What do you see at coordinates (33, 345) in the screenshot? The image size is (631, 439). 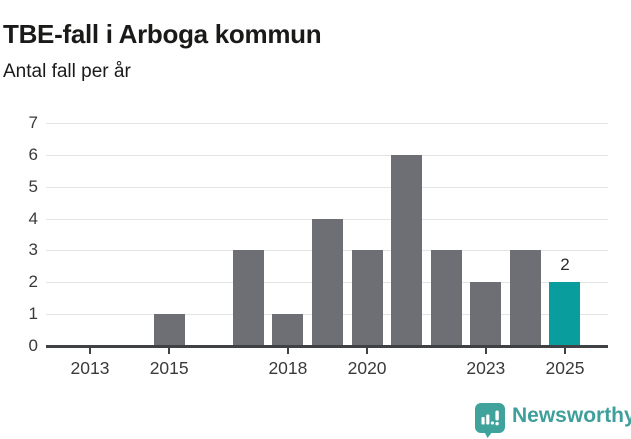 I see `y-axis-label-0: 0` at bounding box center [33, 345].